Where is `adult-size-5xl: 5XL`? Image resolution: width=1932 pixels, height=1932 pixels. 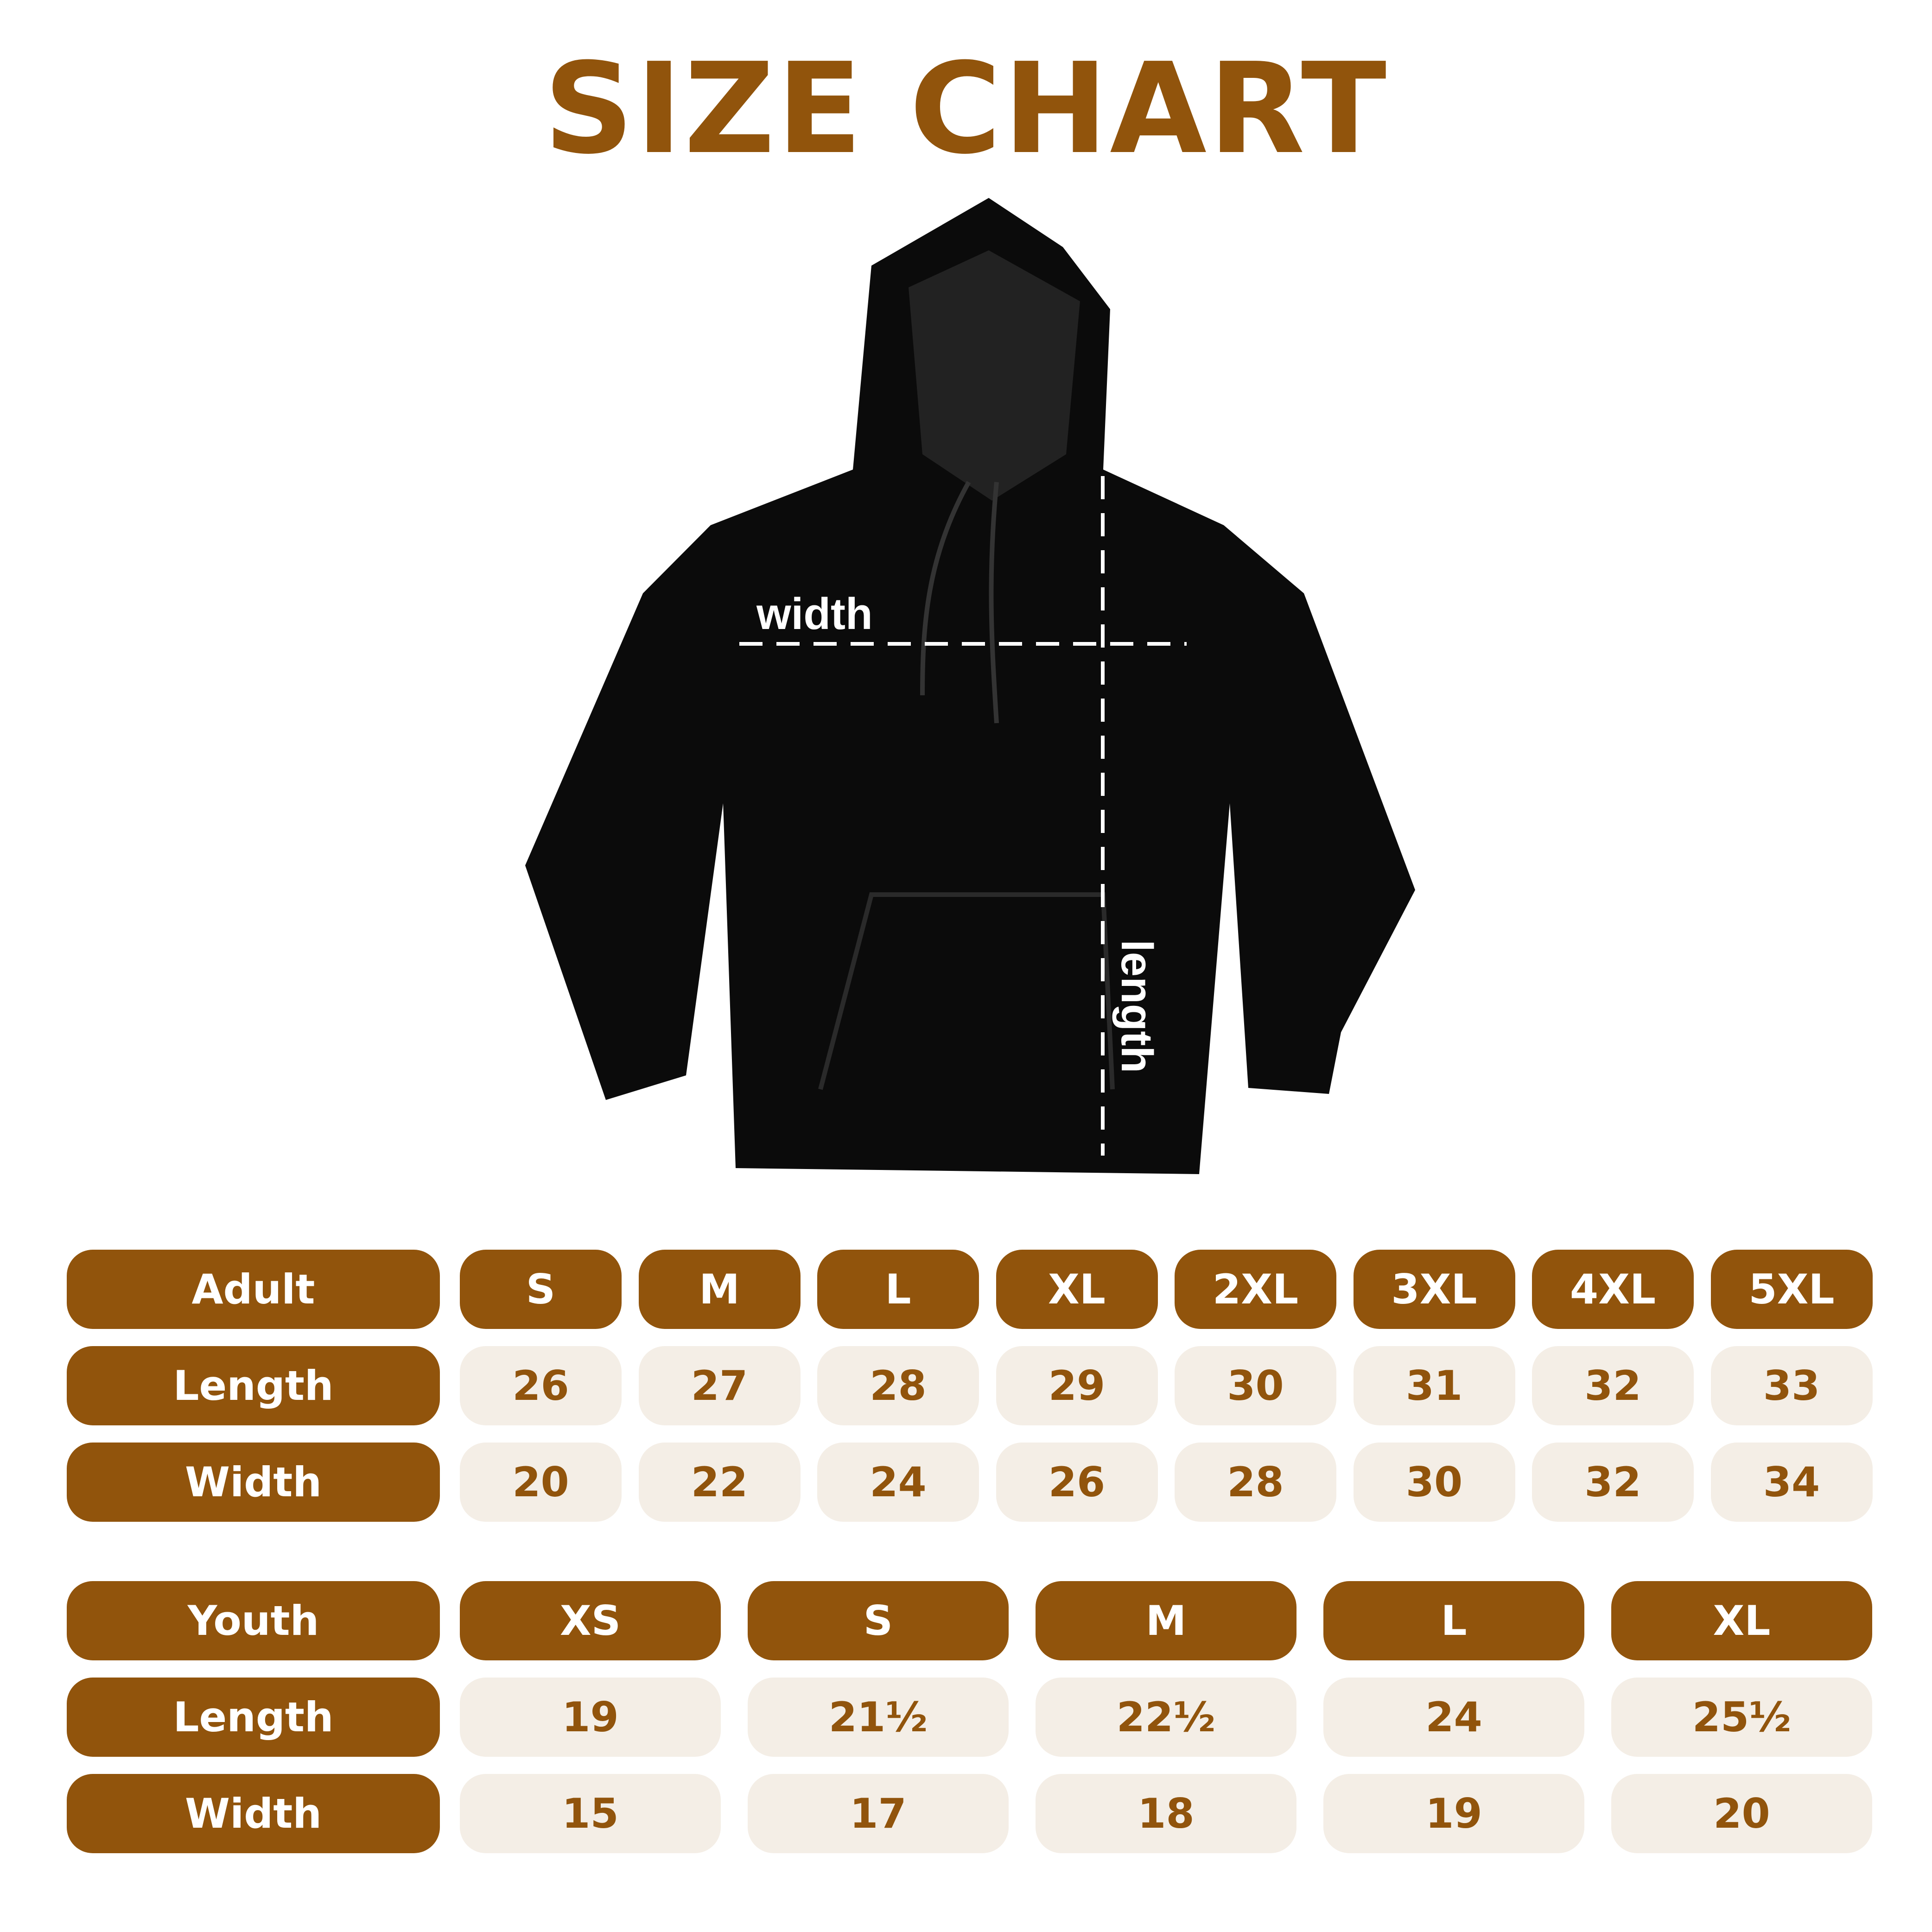
adult-size-5xl: 5XL is located at coordinates (1791, 1289).